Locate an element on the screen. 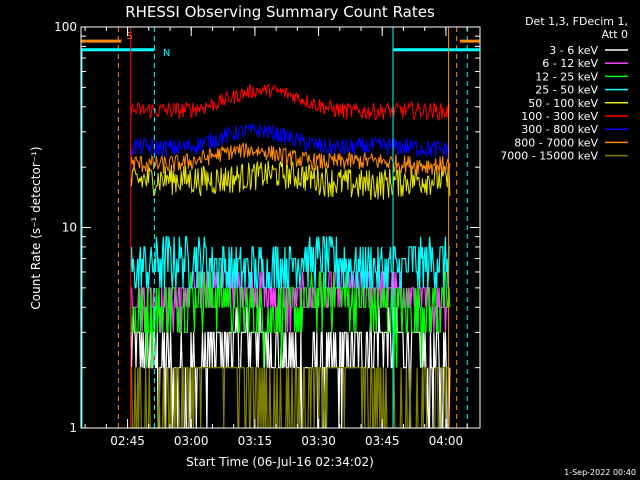 This screenshot has height=480, width=640. marker-label-night: N is located at coordinates (166, 53).